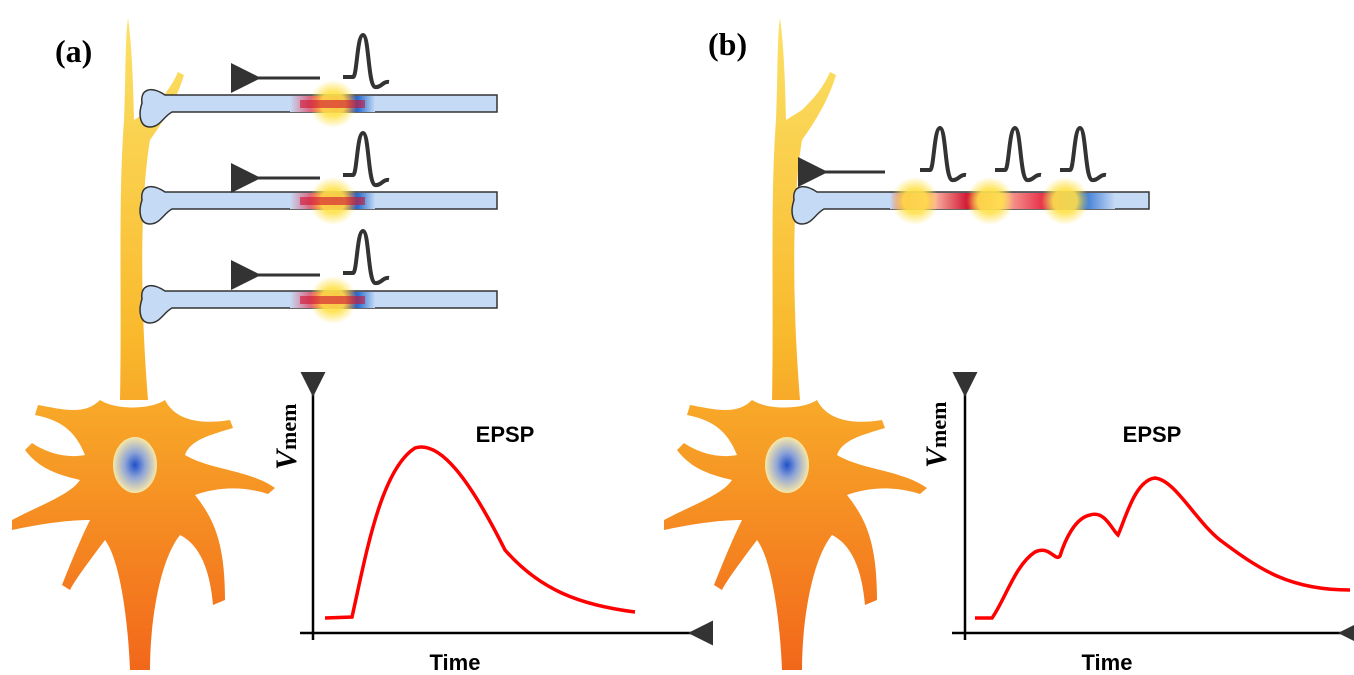 The image size is (1354, 675). Describe the element at coordinates (318, 178) in the screenshot. I see `axon-terminals` at that location.